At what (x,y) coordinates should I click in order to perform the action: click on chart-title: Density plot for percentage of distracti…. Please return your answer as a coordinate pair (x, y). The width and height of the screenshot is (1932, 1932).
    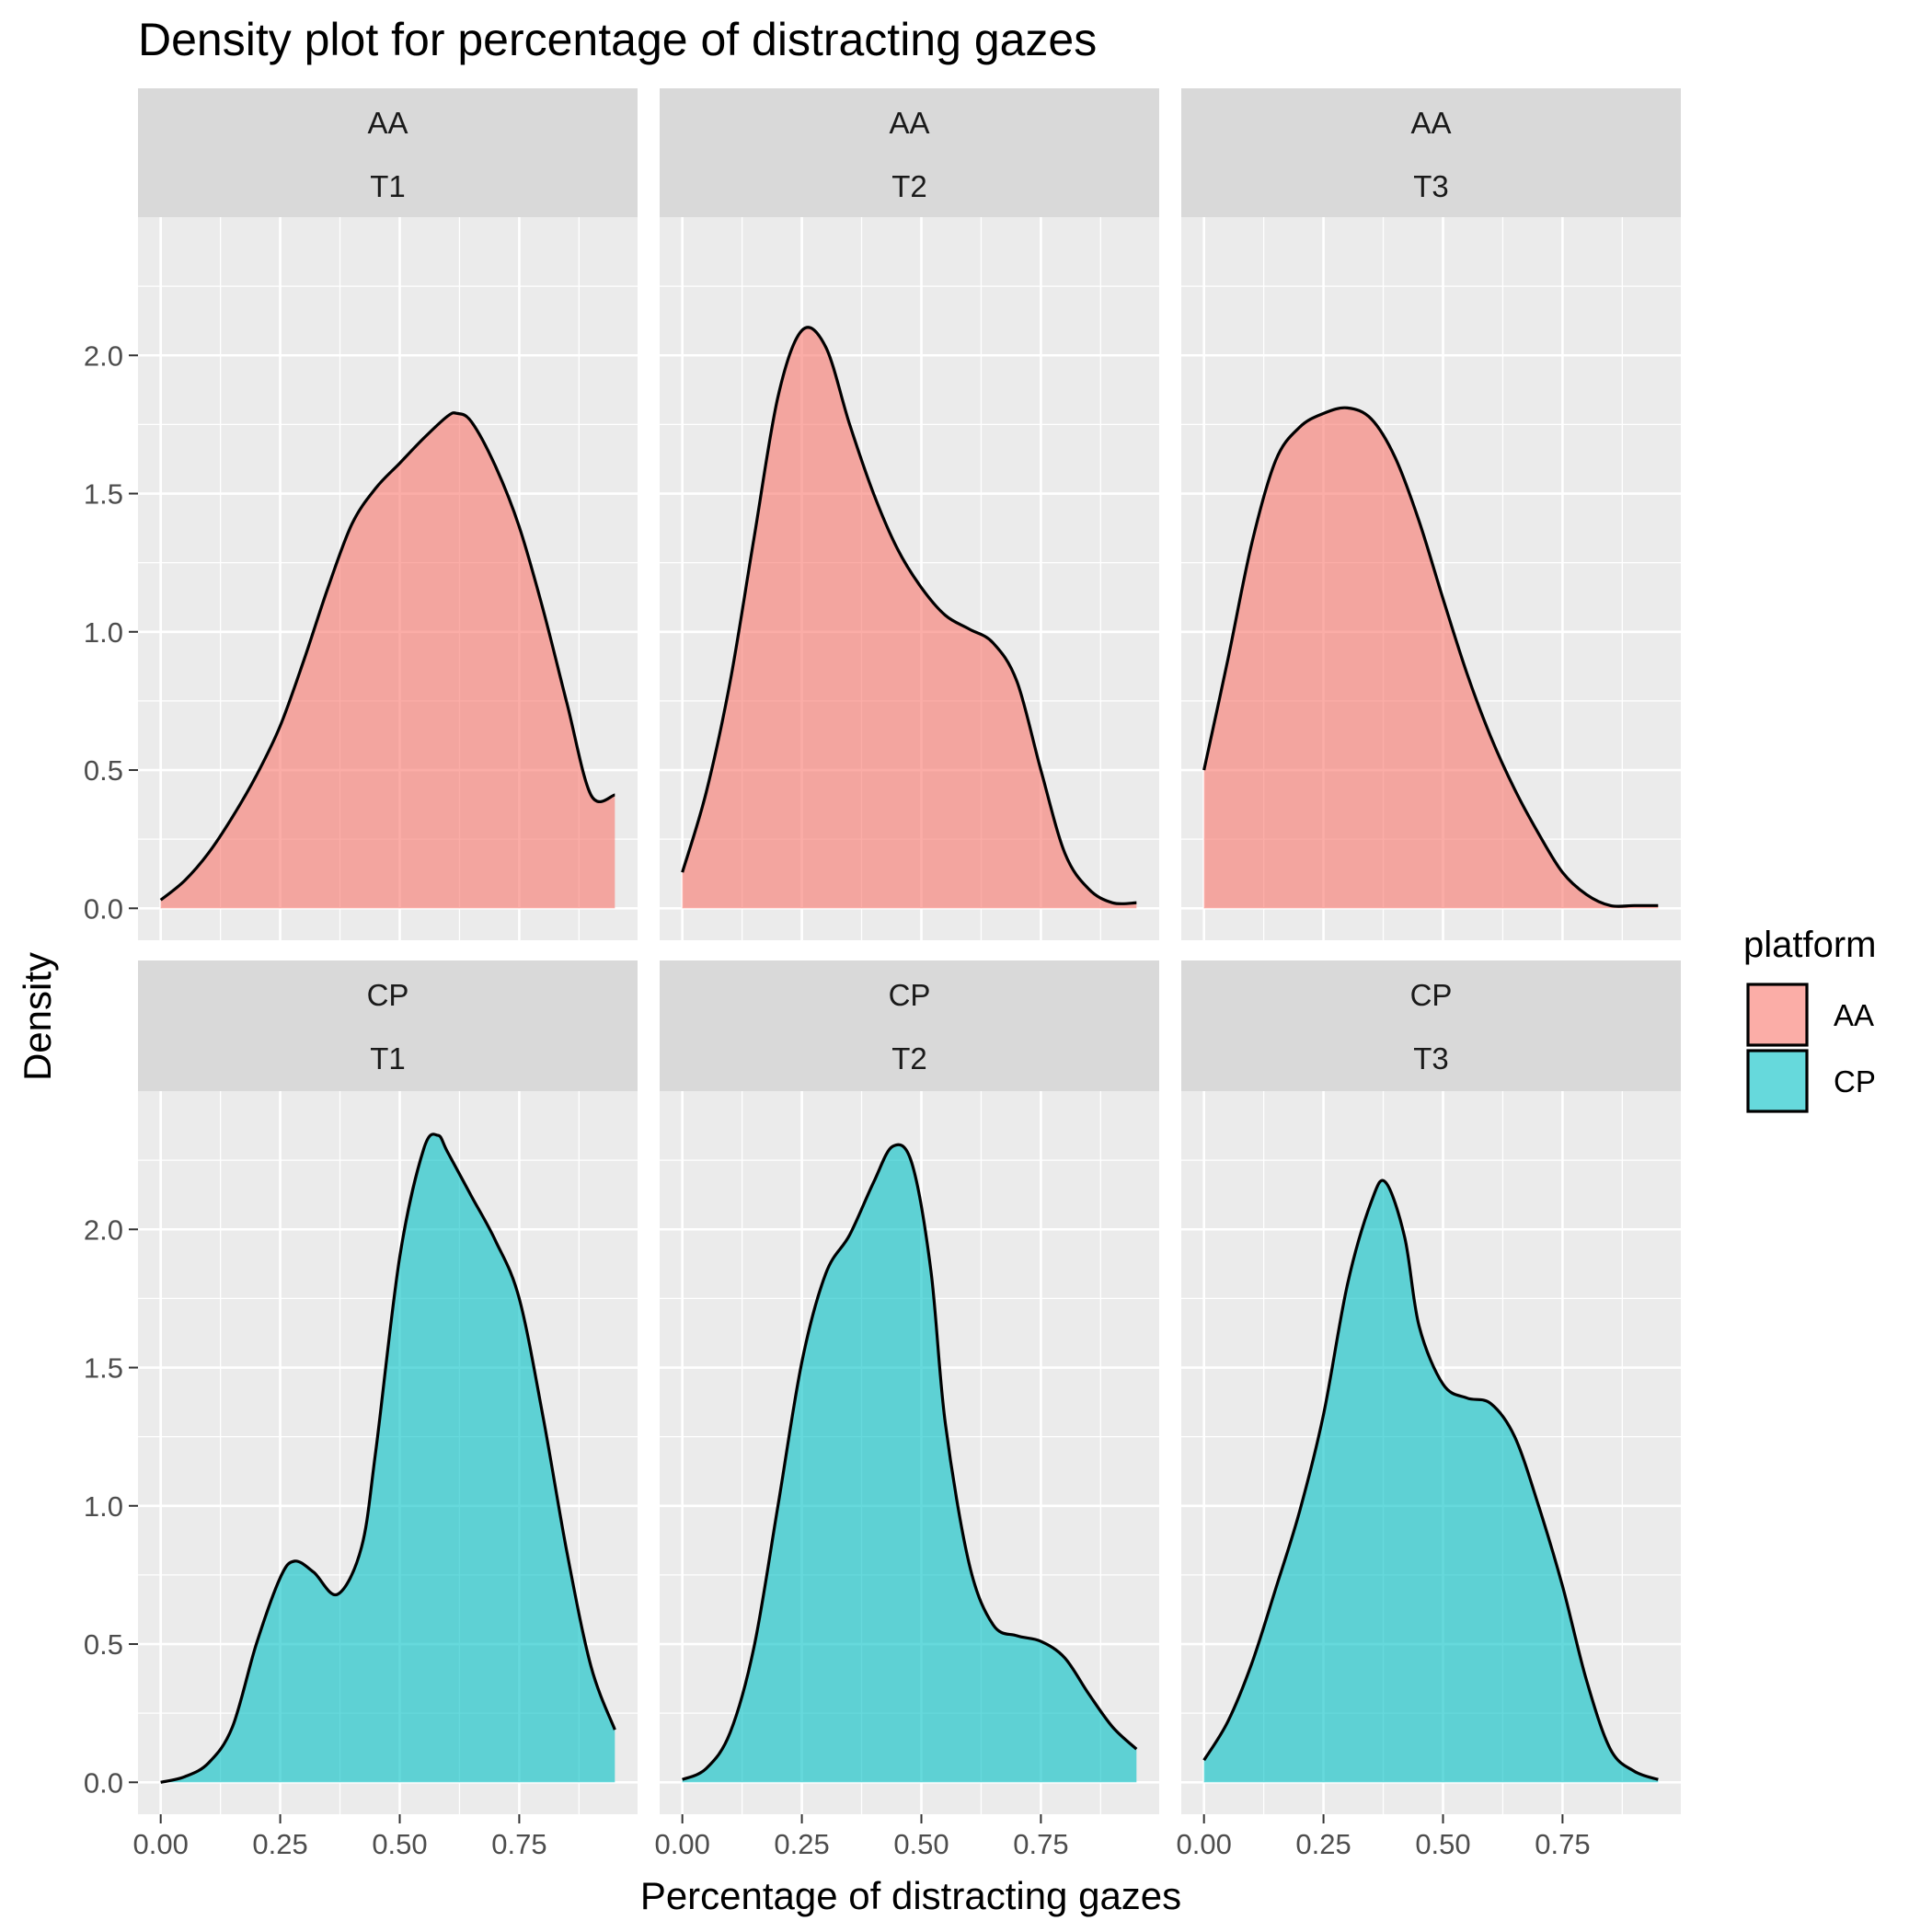
    Looking at the image, I should click on (617, 39).